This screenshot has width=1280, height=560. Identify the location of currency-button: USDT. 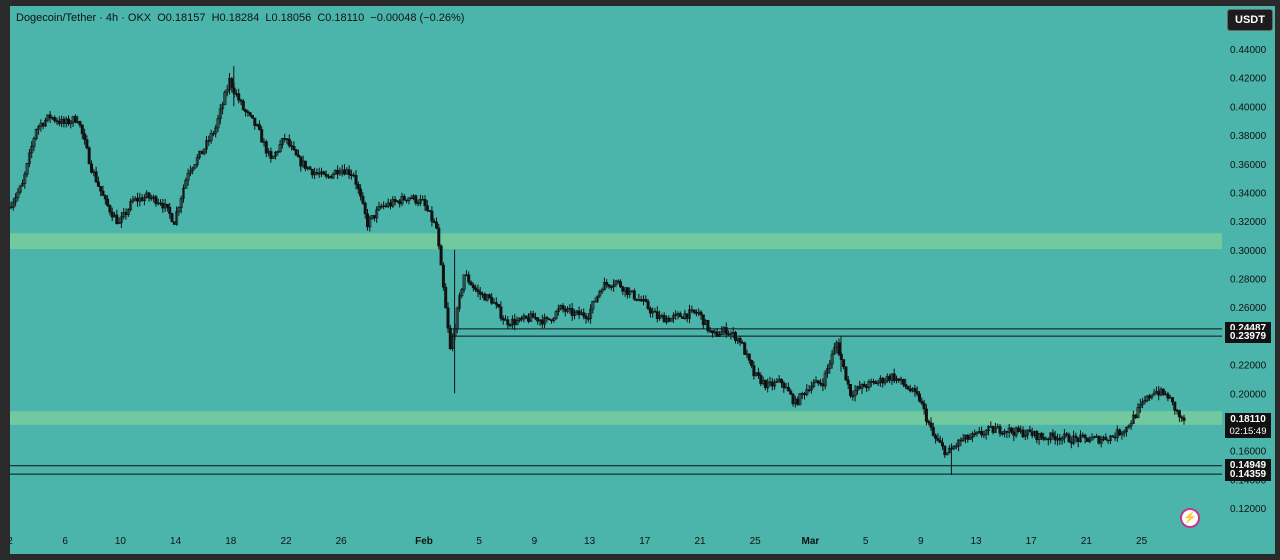
(1250, 20).